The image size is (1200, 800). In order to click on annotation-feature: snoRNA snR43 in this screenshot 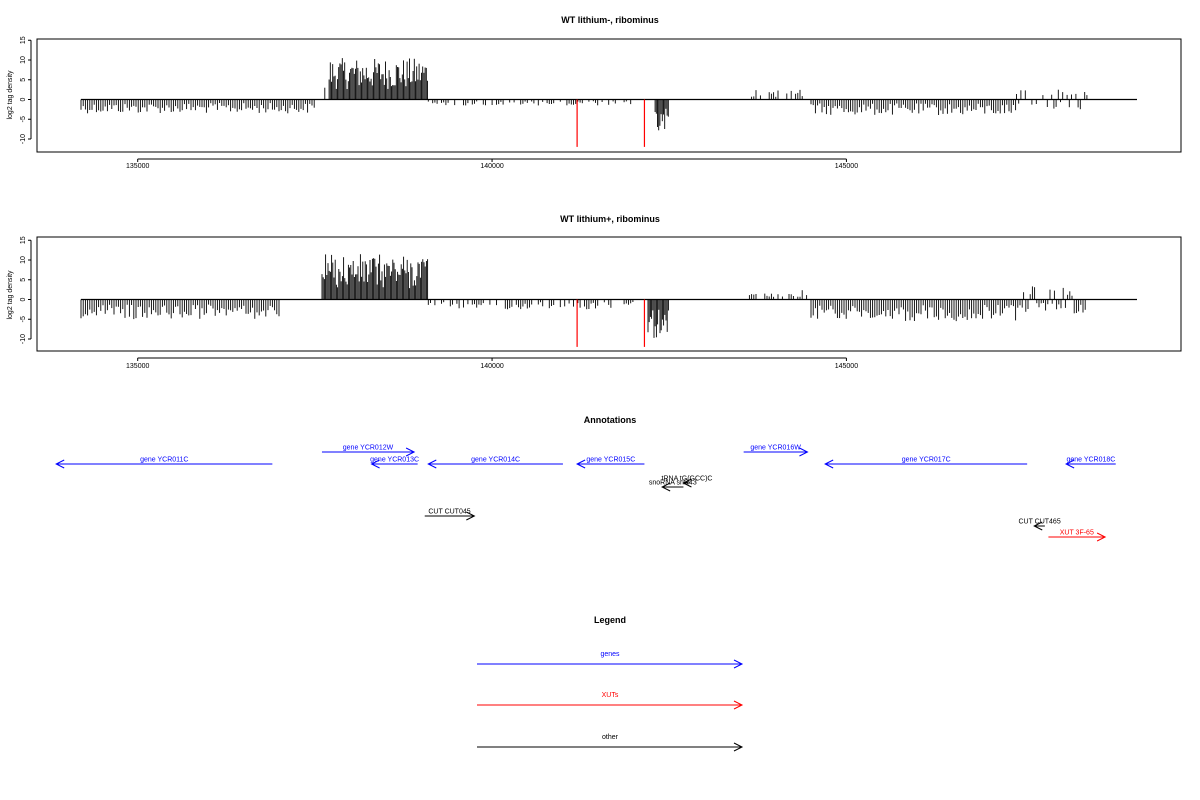, I will do `click(673, 486)`.